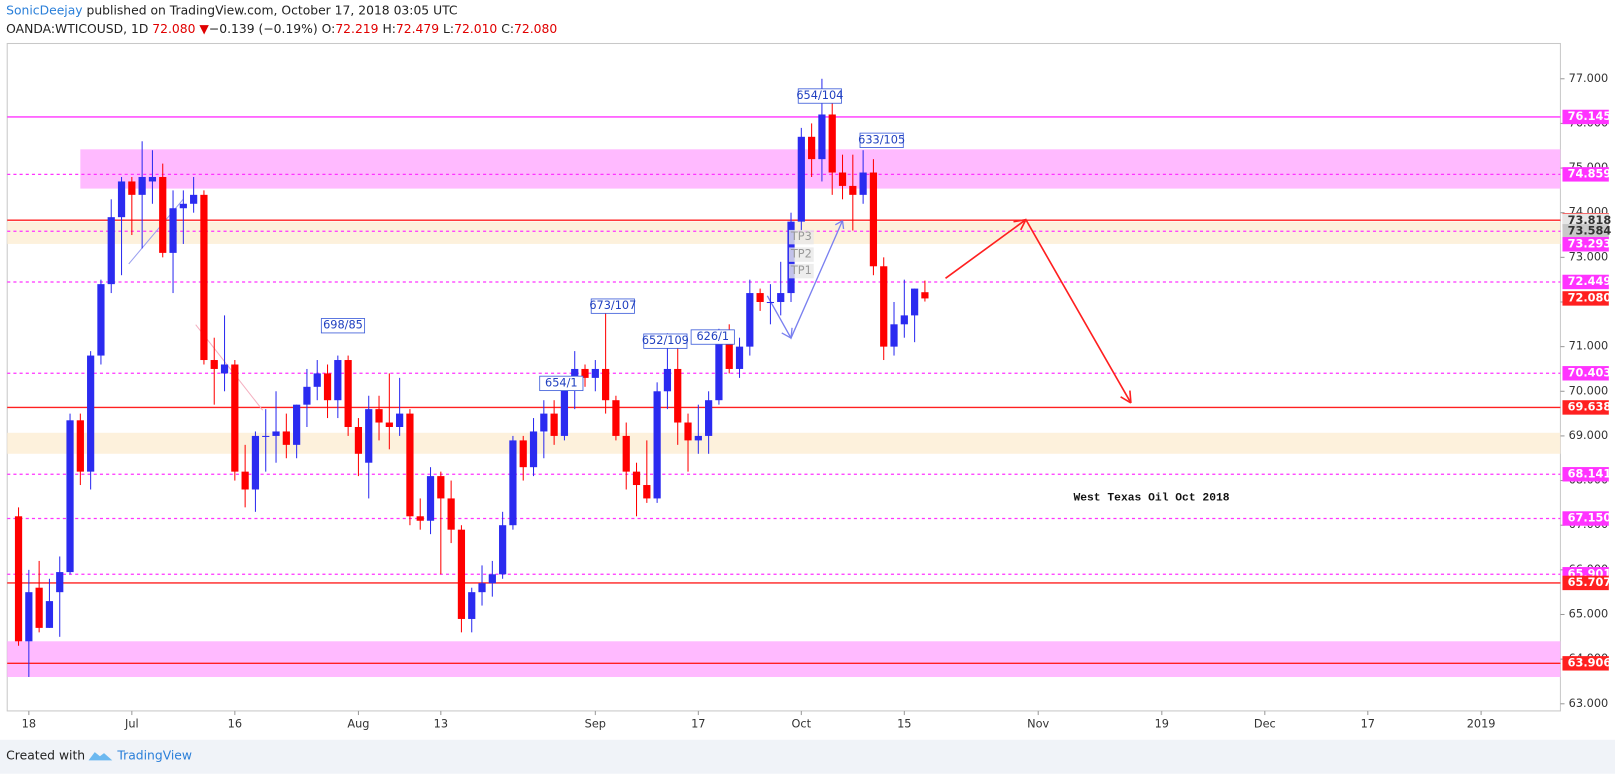 The height and width of the screenshot is (774, 1615). I want to click on y-tick-label: 65.000, so click(1589, 613).